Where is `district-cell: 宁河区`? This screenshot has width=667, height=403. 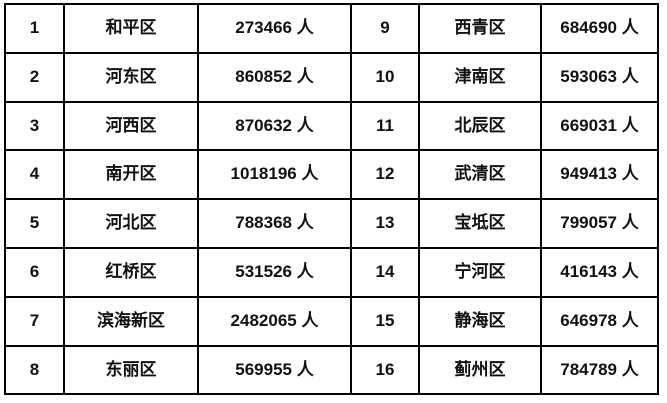
district-cell: 宁河区 is located at coordinates (480, 272).